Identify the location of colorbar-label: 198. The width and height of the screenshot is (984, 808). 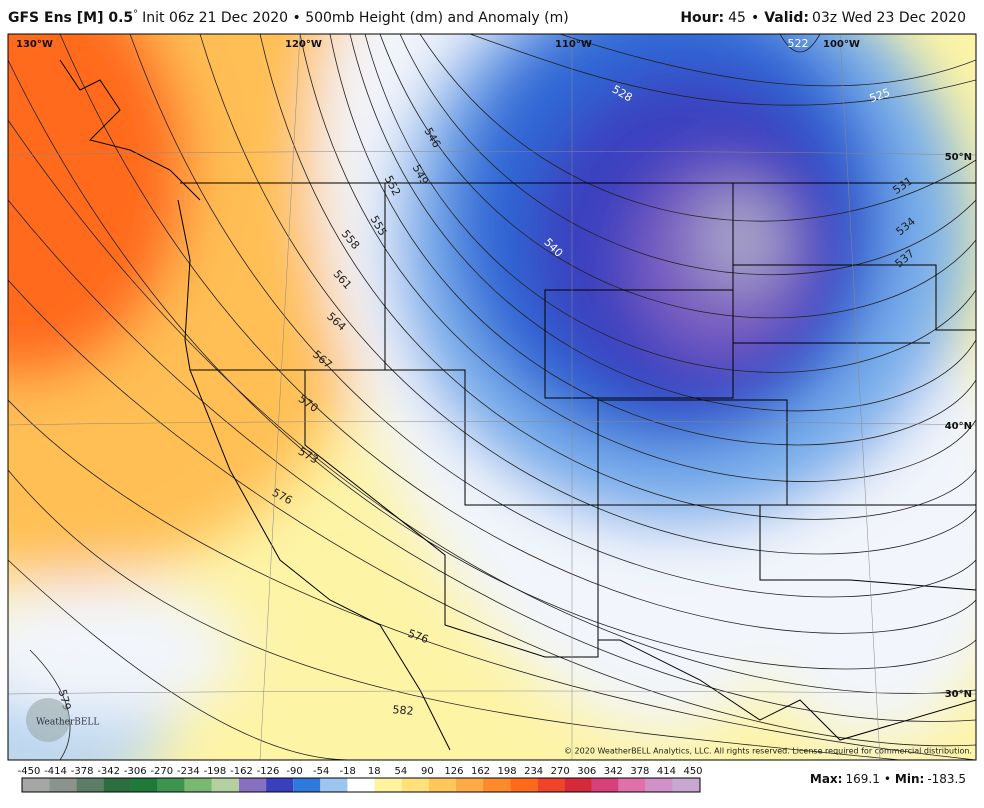
(507, 771).